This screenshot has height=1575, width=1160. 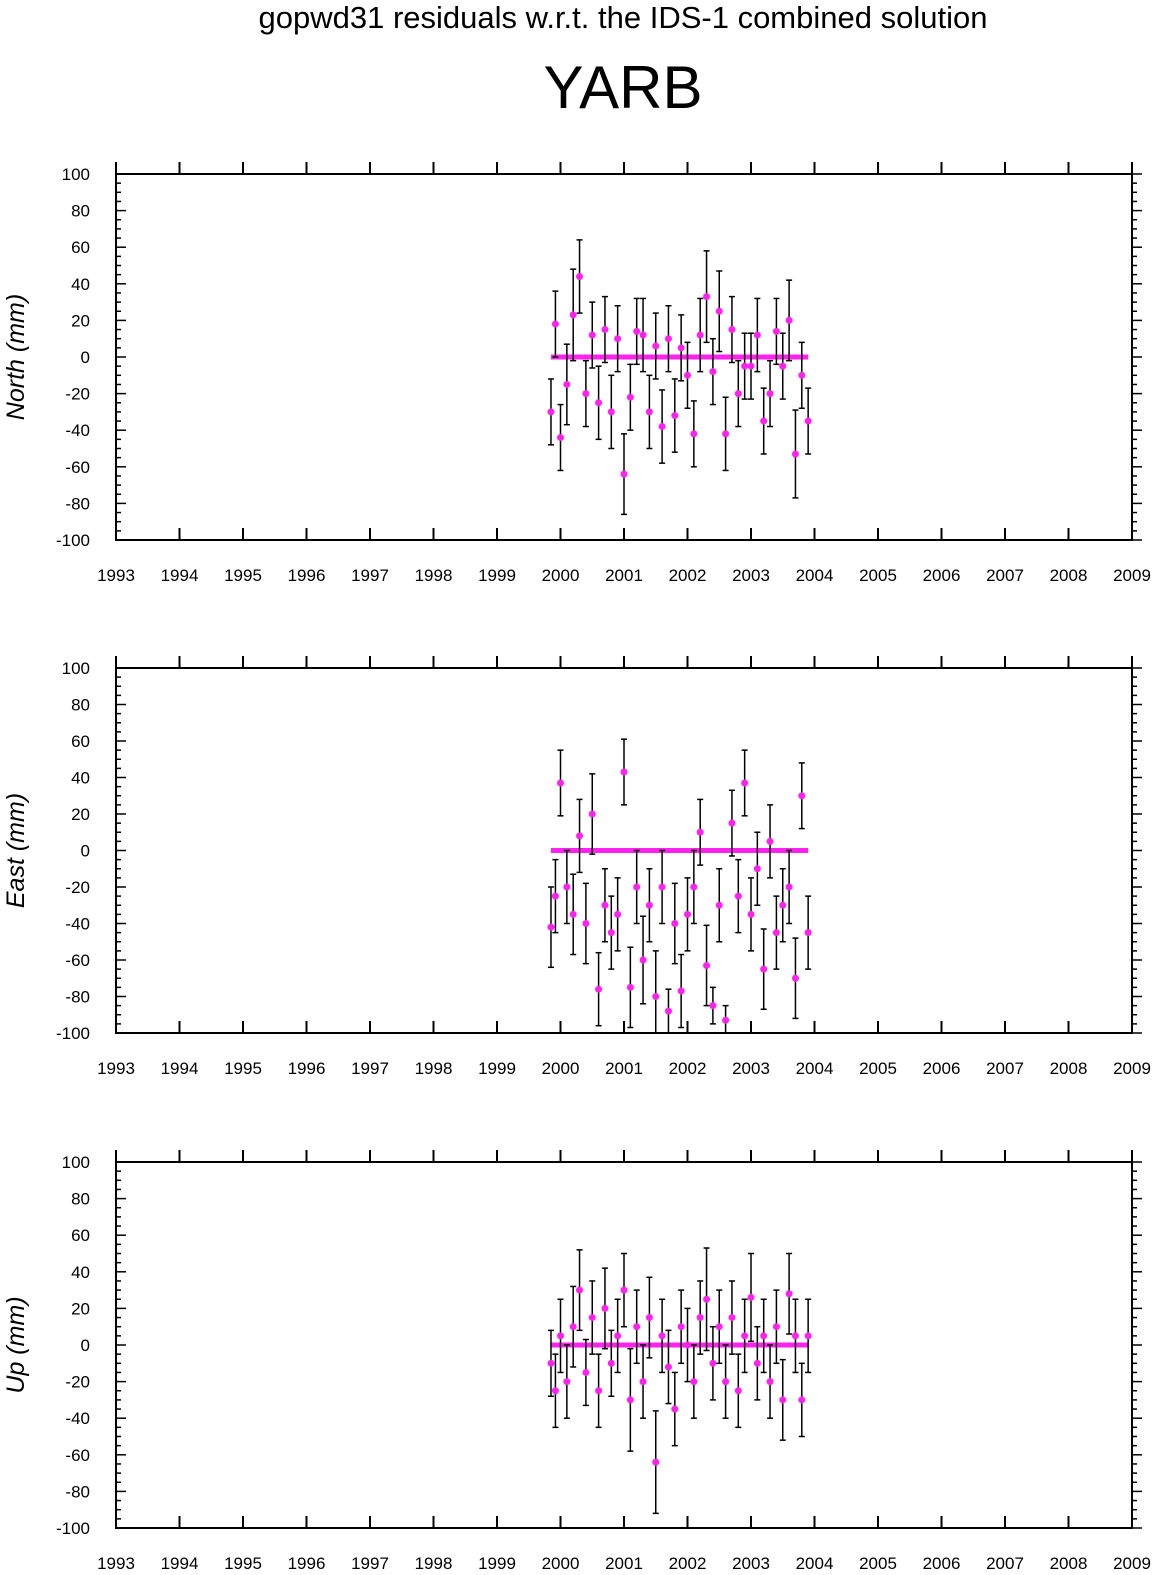 I want to click on y-tick-label: 80, so click(x=80, y=1199).